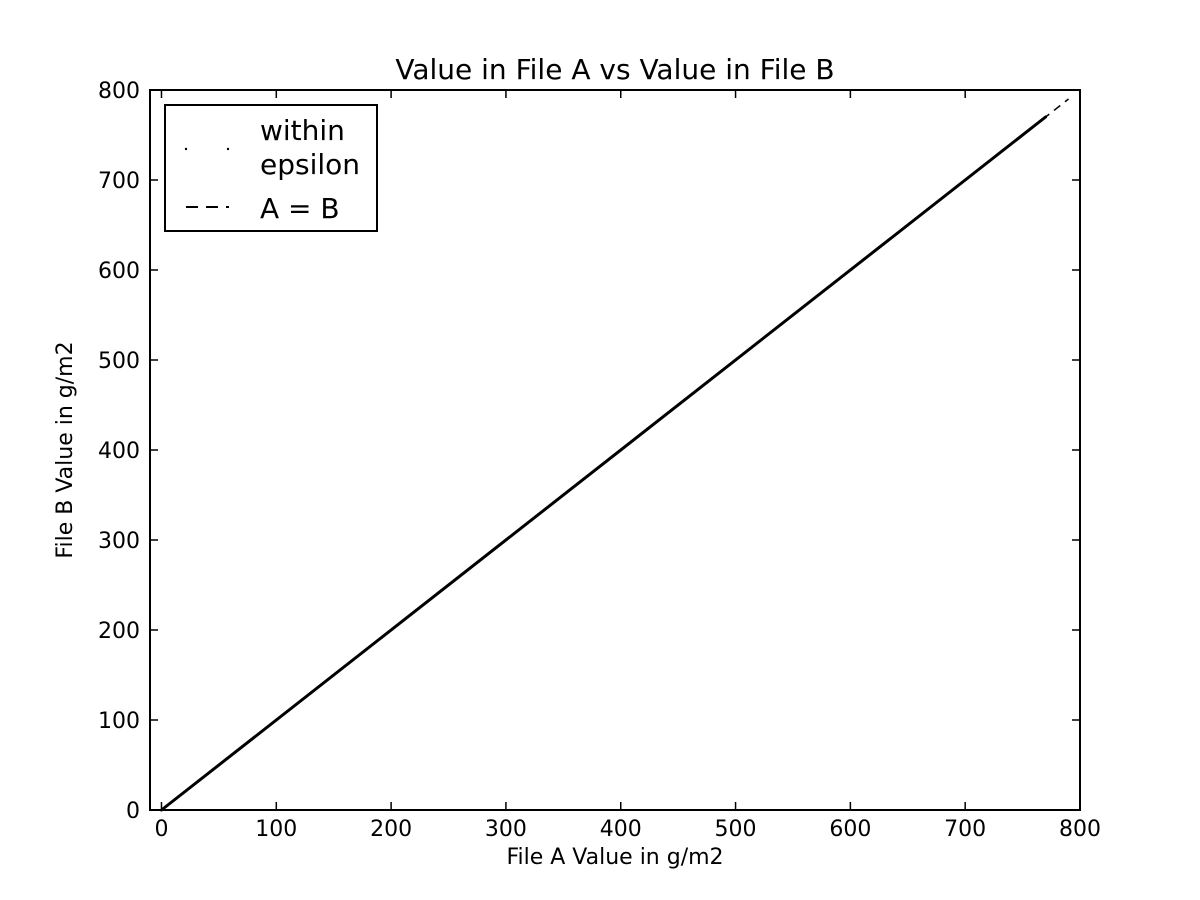  I want to click on y-tick-label: 100, so click(119, 721).